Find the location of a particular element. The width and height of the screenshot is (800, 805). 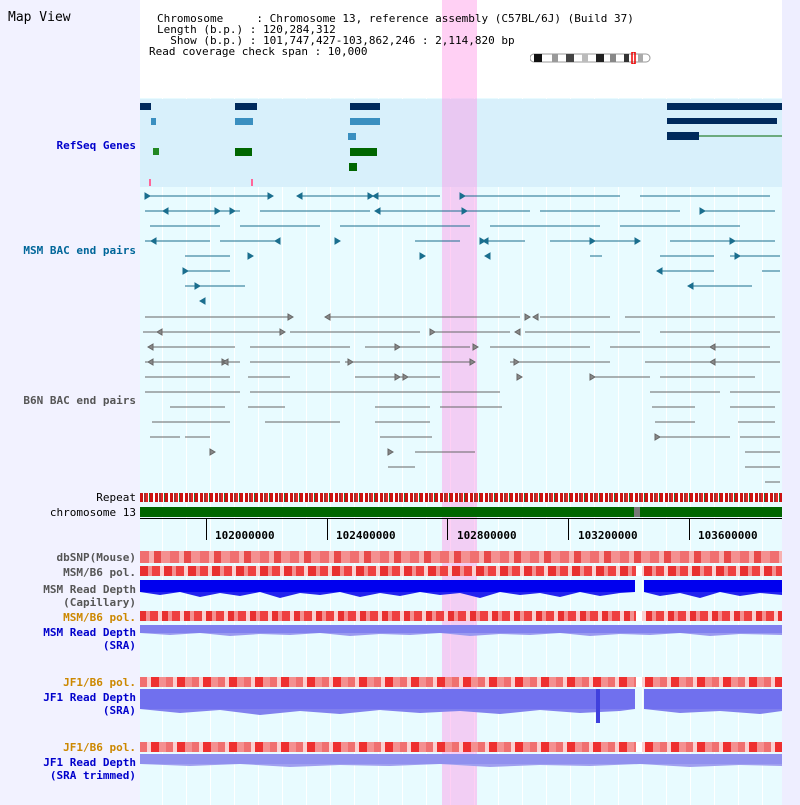

refseq-background is located at coordinates (461, 143).